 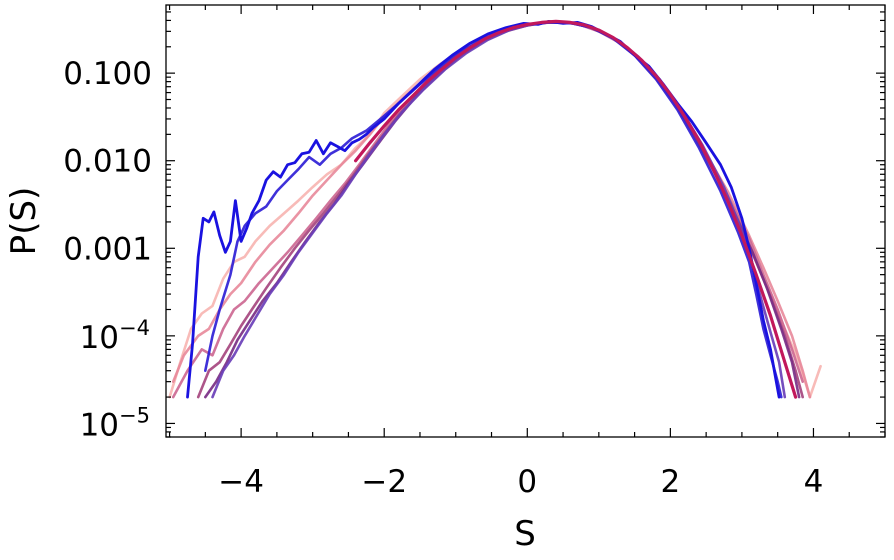 I want to click on x-tick-label: −2, so click(x=384, y=482).